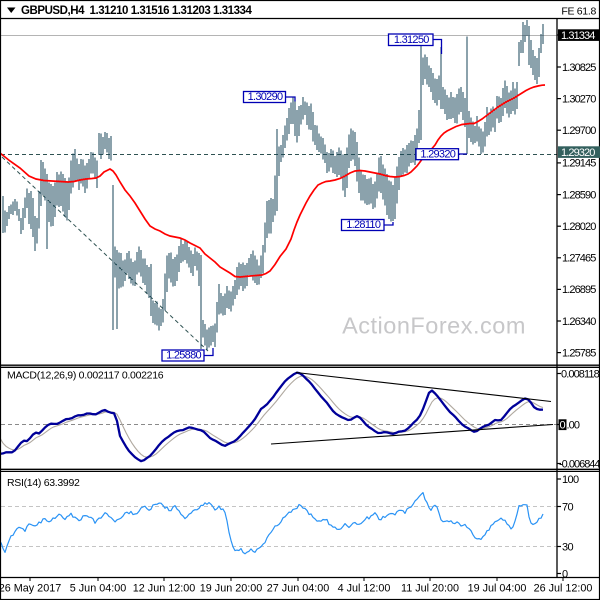 This screenshot has height=600, width=600. What do you see at coordinates (265, 97) in the screenshot?
I see `svg-text: 1.30290` at bounding box center [265, 97].